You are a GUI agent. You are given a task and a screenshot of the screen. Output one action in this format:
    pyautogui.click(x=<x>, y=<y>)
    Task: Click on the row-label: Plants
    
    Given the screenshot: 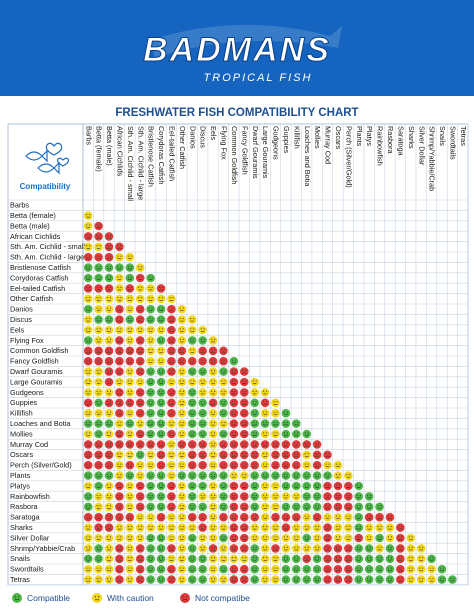 What is the action you would take?
    pyautogui.click(x=20, y=475)
    